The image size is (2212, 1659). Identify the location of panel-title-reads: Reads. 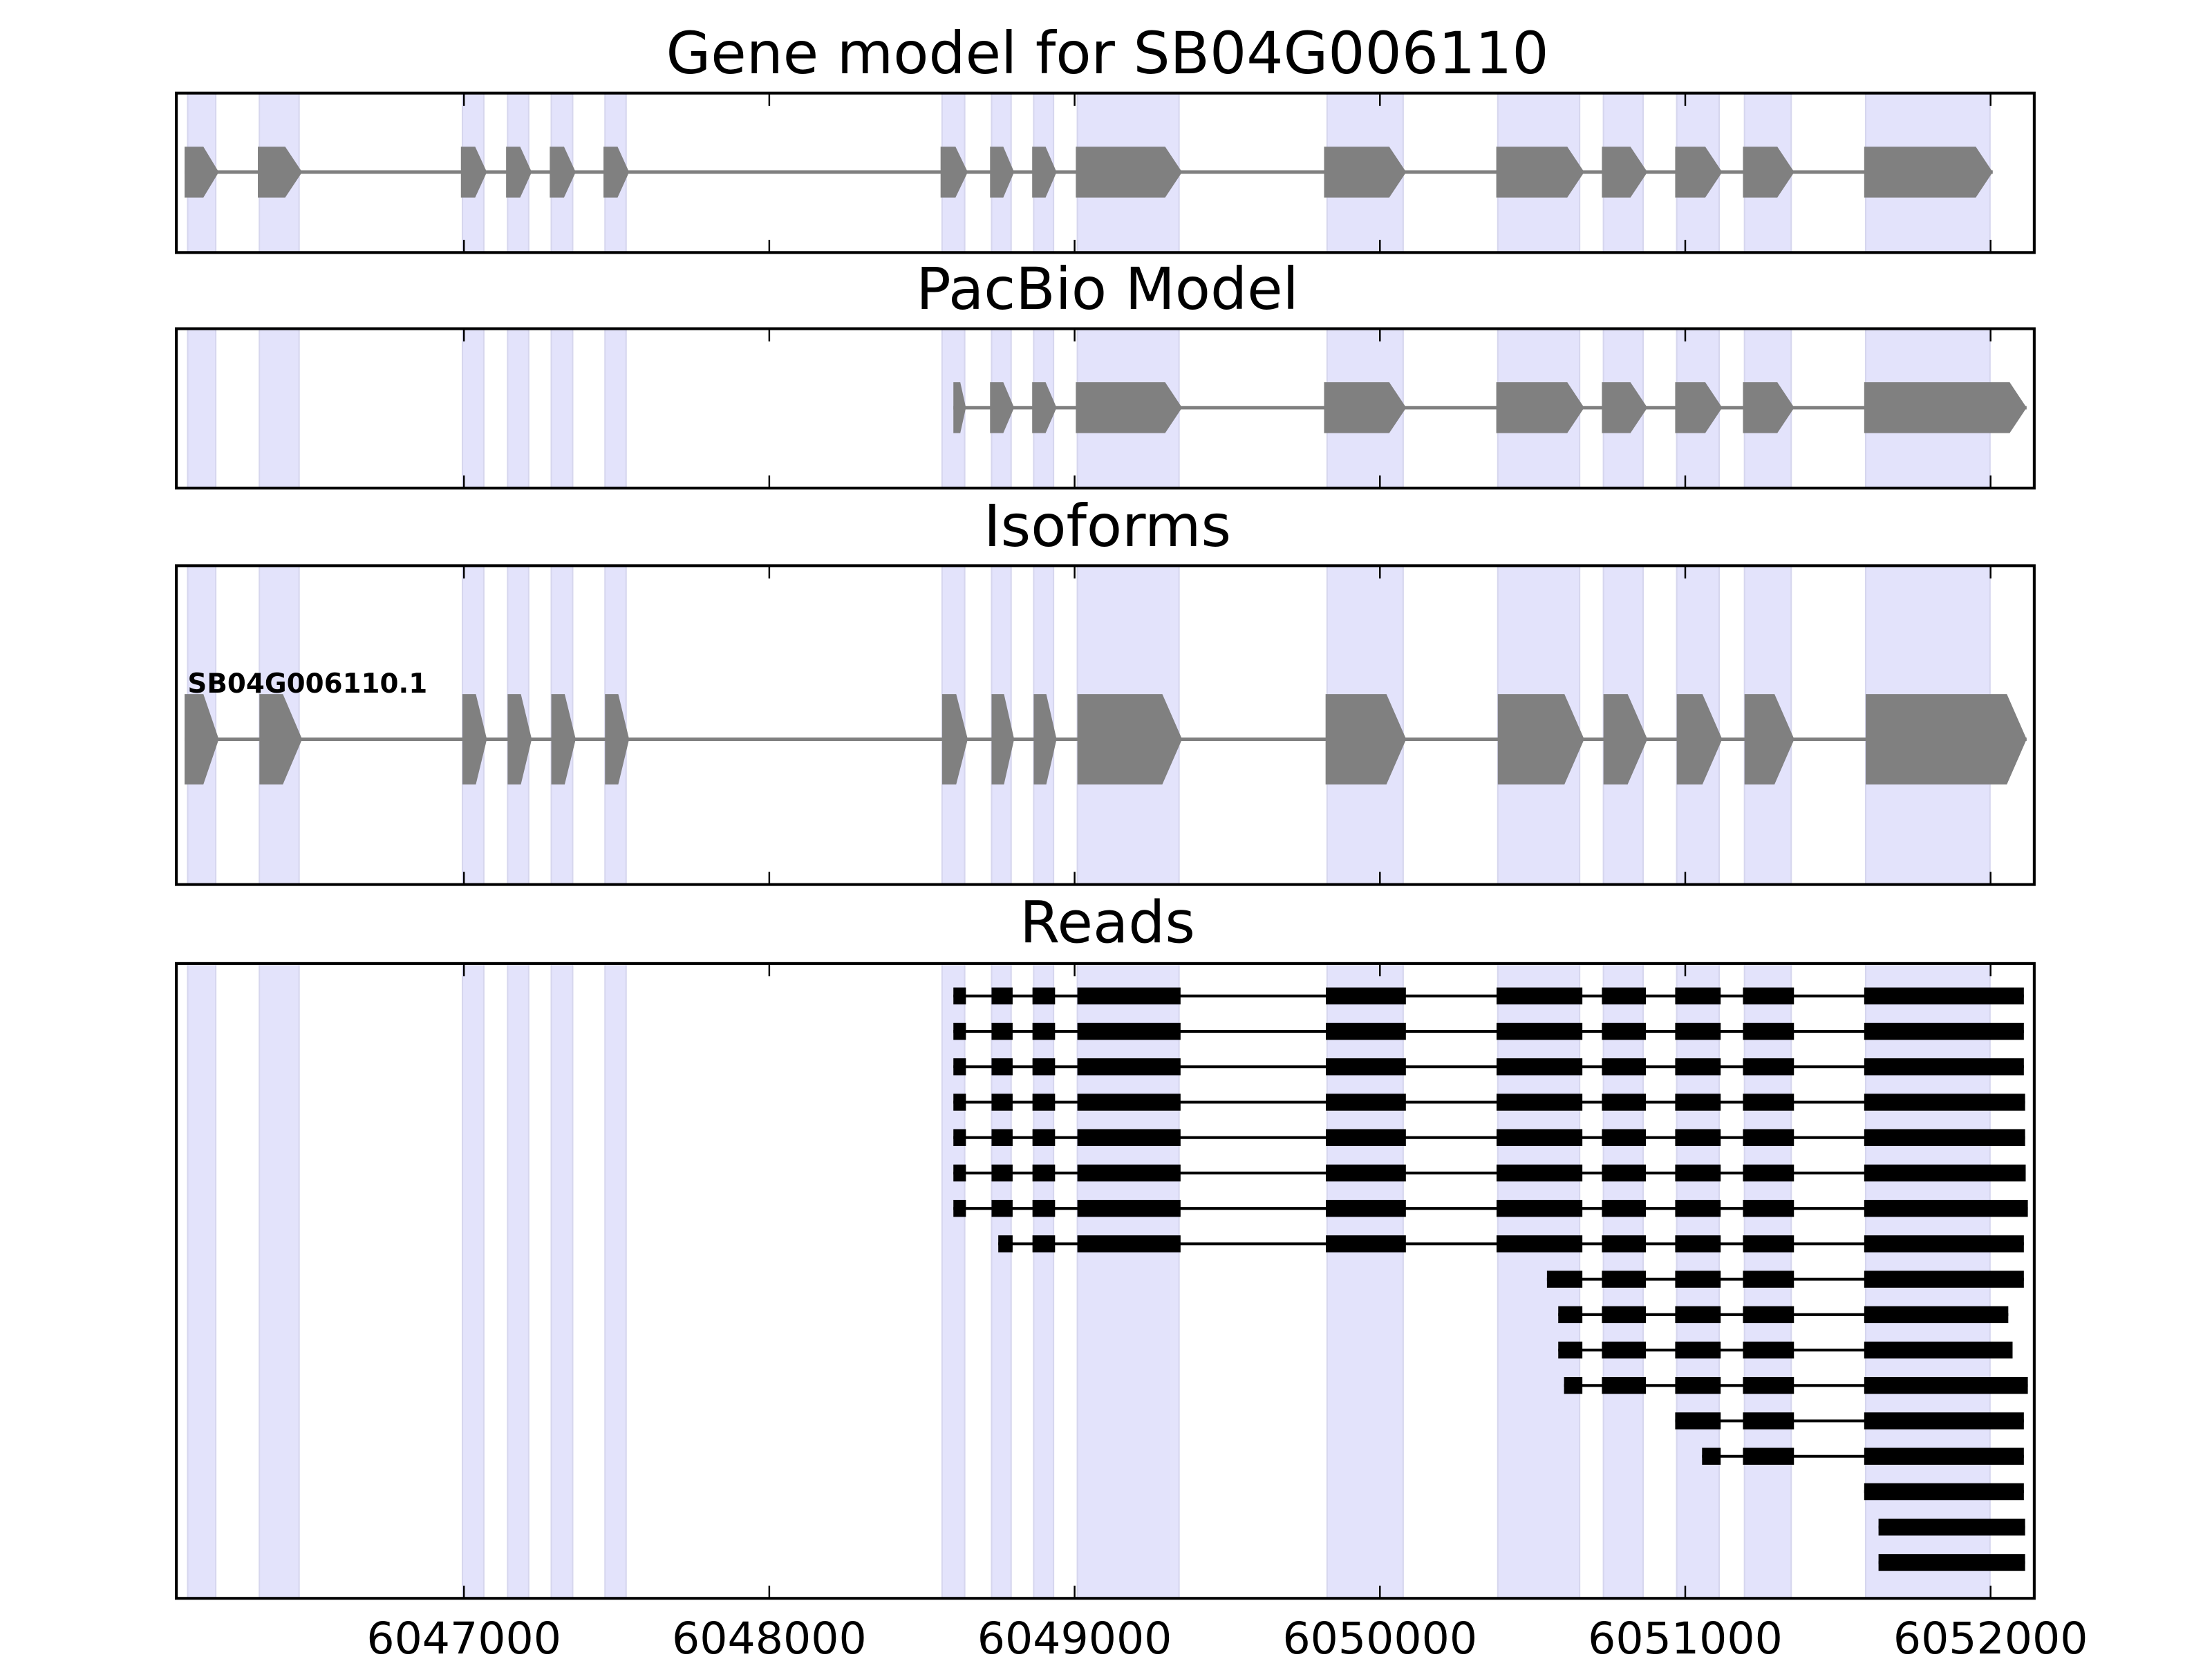
(1107, 922).